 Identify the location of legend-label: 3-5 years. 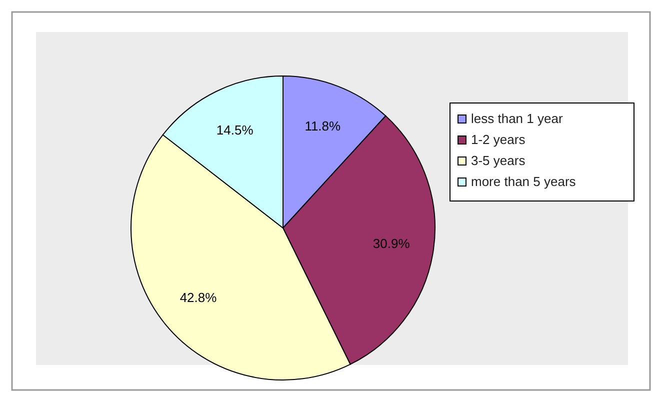
(498, 160).